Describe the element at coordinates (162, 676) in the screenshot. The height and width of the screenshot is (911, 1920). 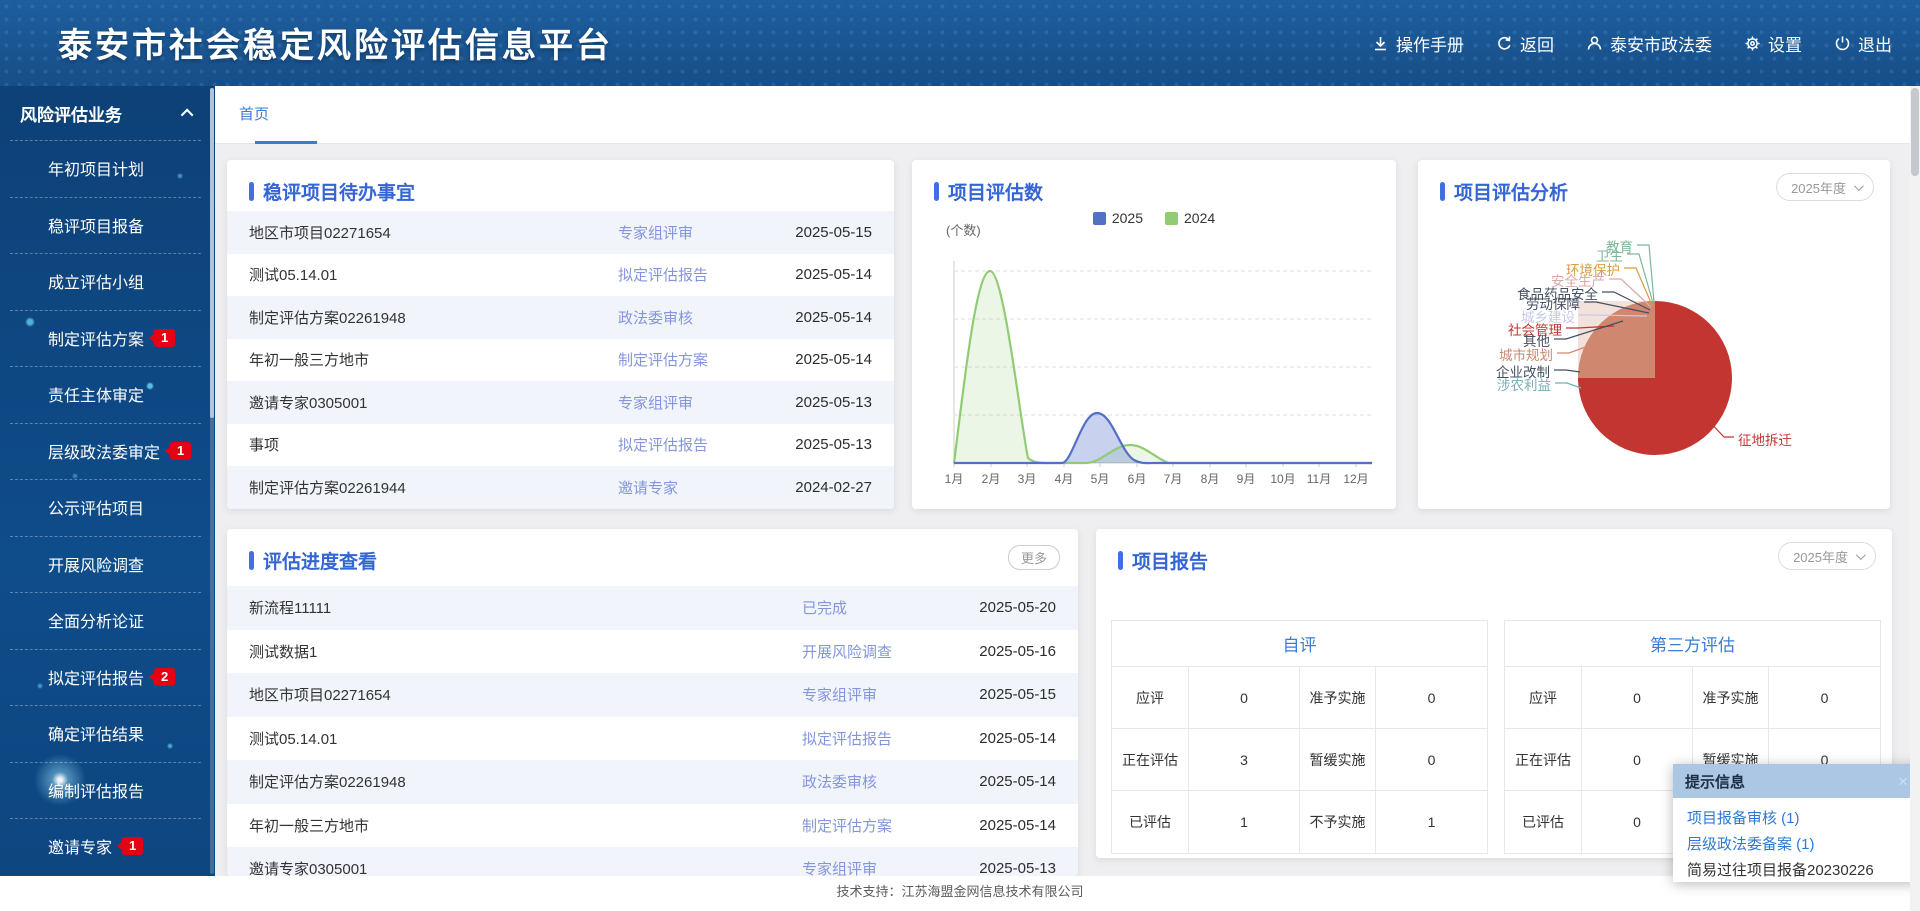
I see `badge-count: 2` at that location.